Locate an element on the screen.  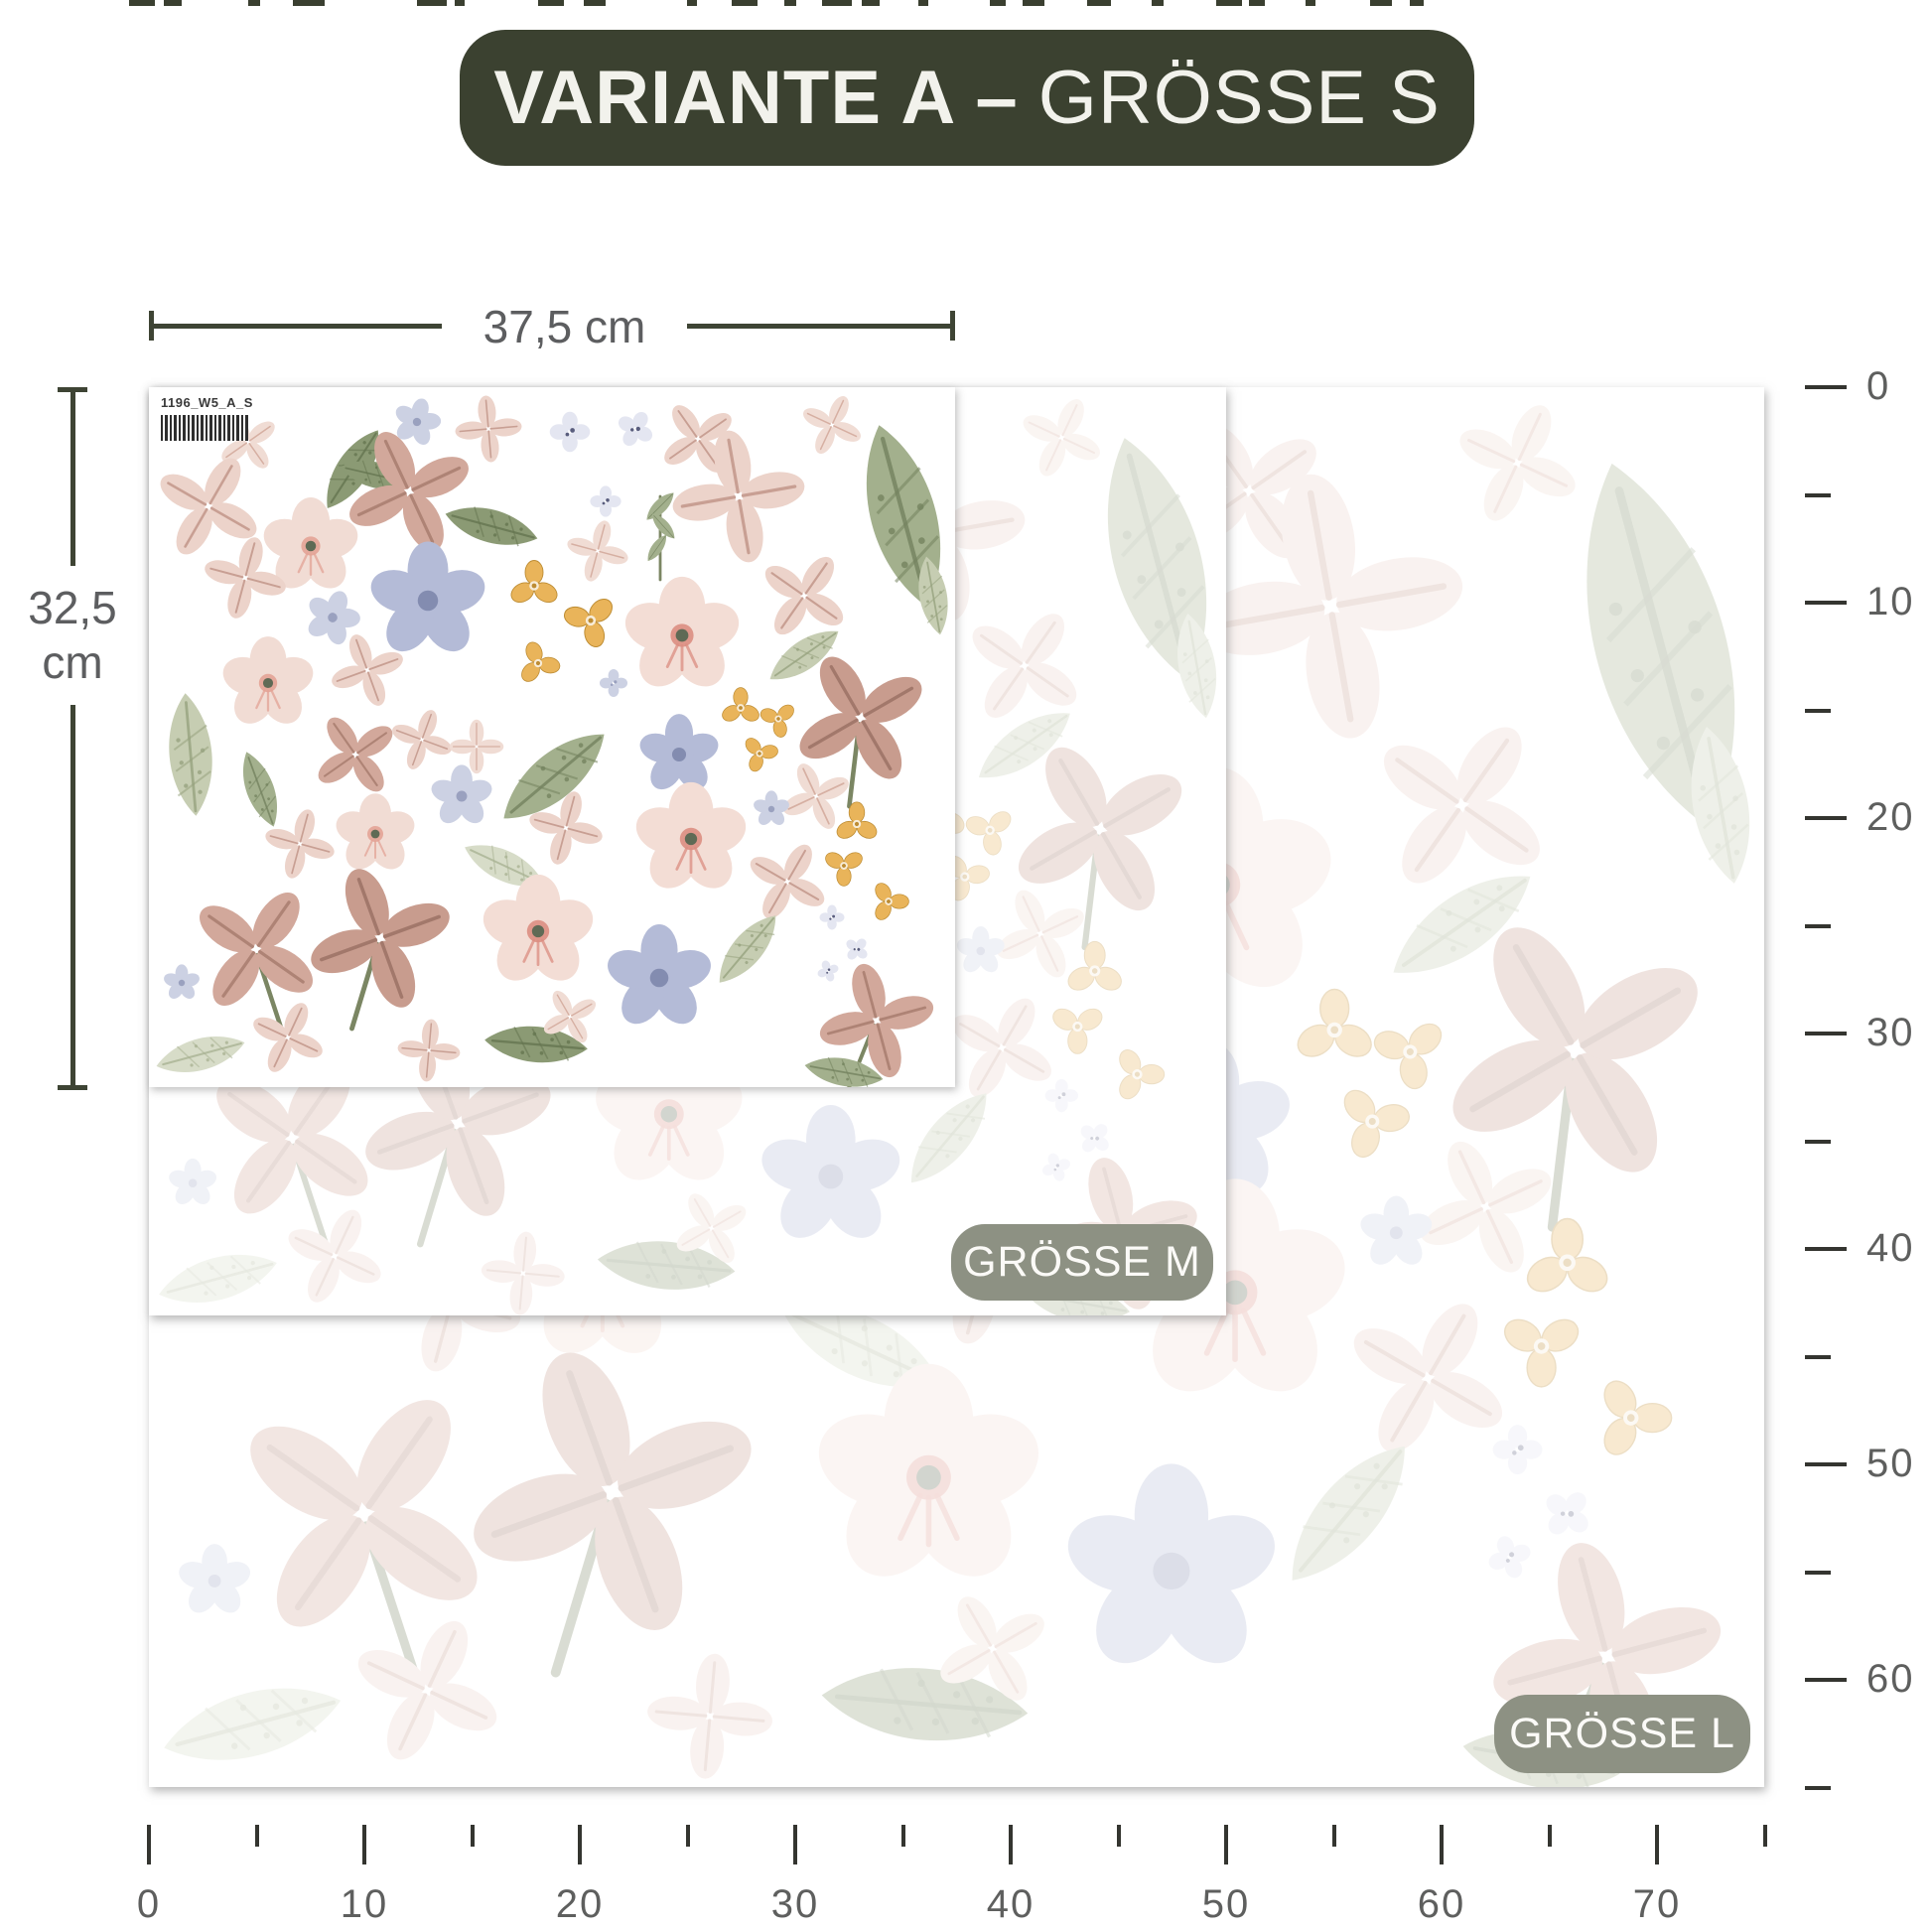
ruler-bottom-label: 0 is located at coordinates (149, 1904).